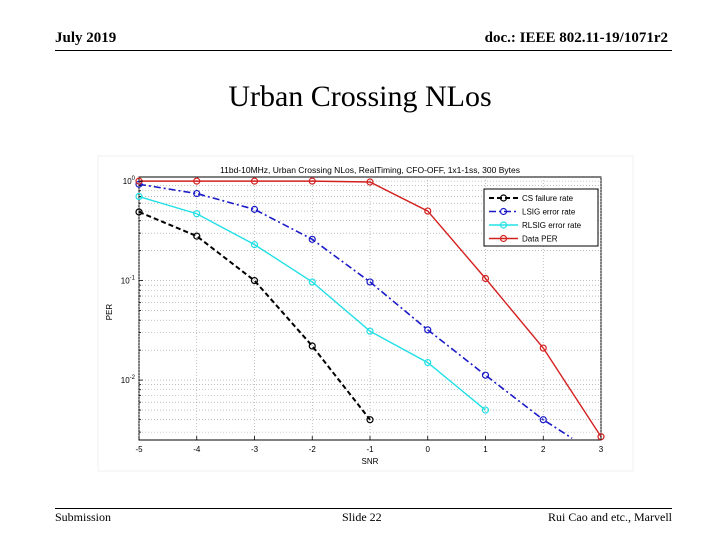 This screenshot has height=540, width=720. Describe the element at coordinates (485, 449) in the screenshot. I see `x-tick-label: 1` at that location.